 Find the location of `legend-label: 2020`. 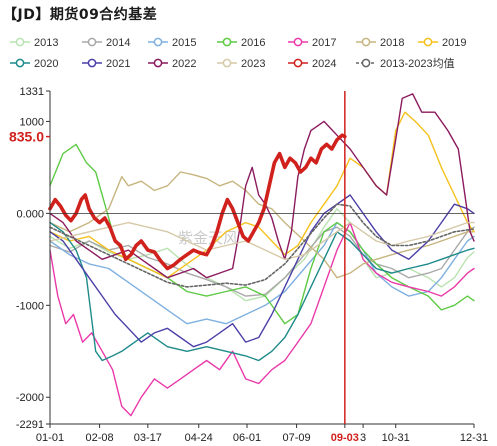

legend-label: 2020 is located at coordinates (46, 64).